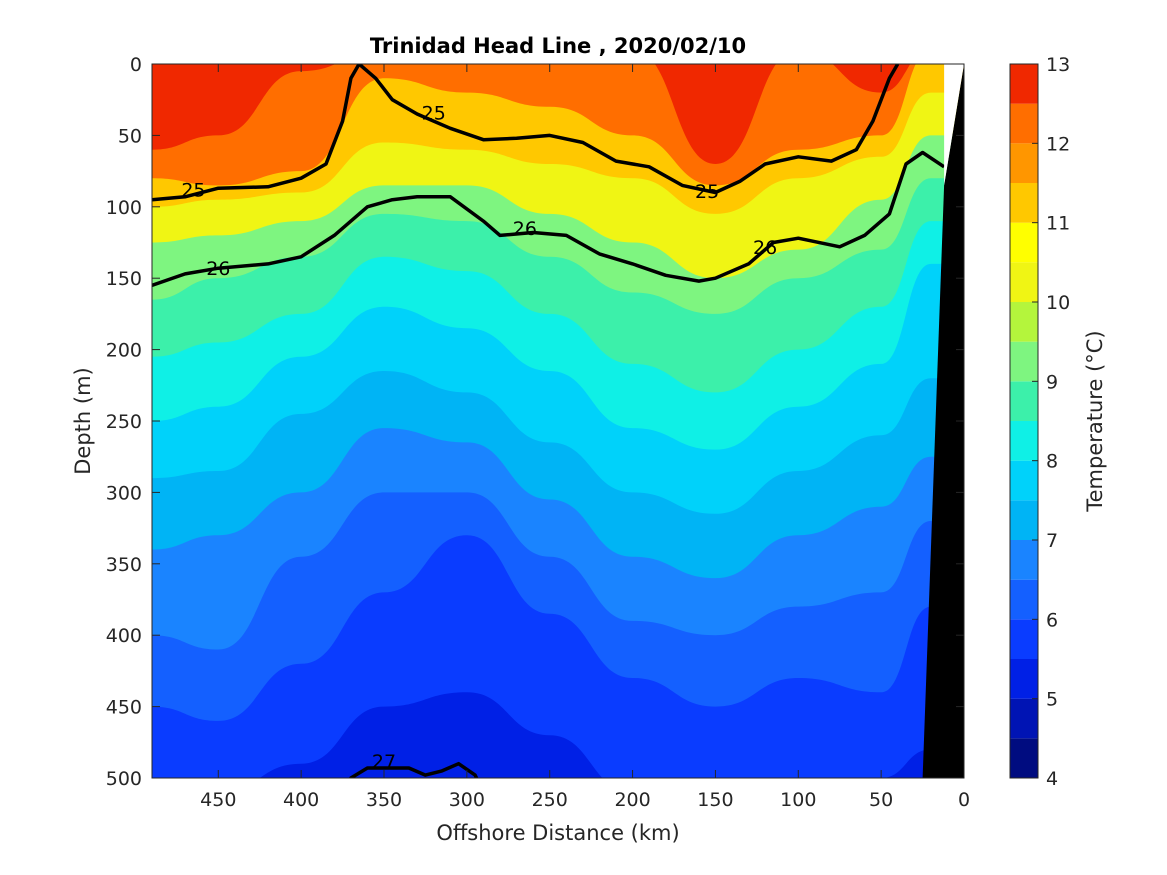 This screenshot has width=1167, height=875. Describe the element at coordinates (1058, 224) in the screenshot. I see `colorbar-tick-label: 11` at that location.